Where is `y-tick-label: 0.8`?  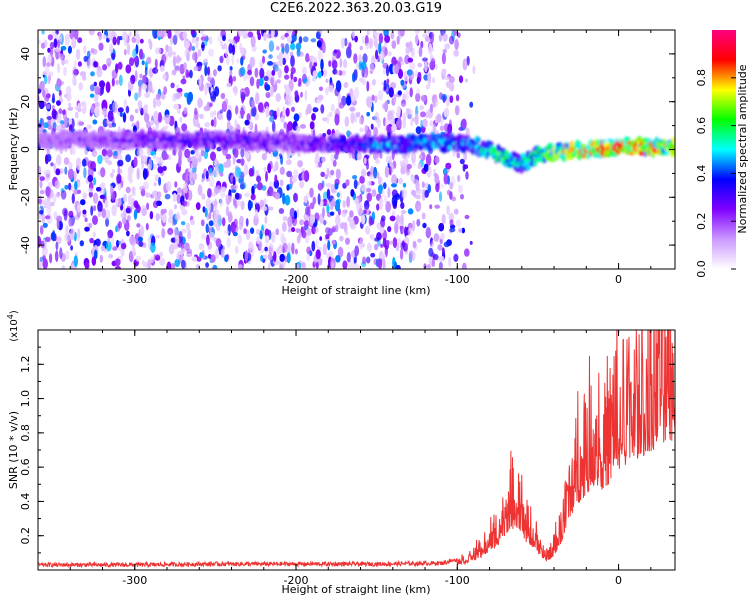 y-tick-label: 0.8 is located at coordinates (25, 433).